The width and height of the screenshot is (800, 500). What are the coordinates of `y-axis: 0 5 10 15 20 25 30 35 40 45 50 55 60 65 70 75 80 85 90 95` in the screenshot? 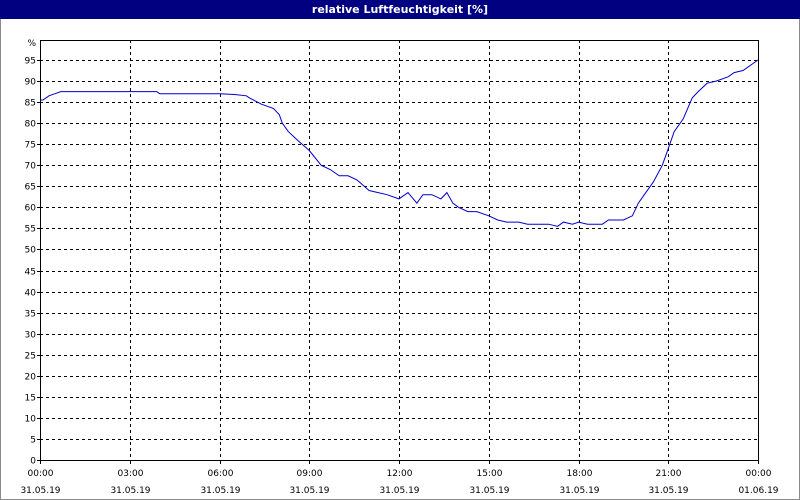 It's located at (32, 262).